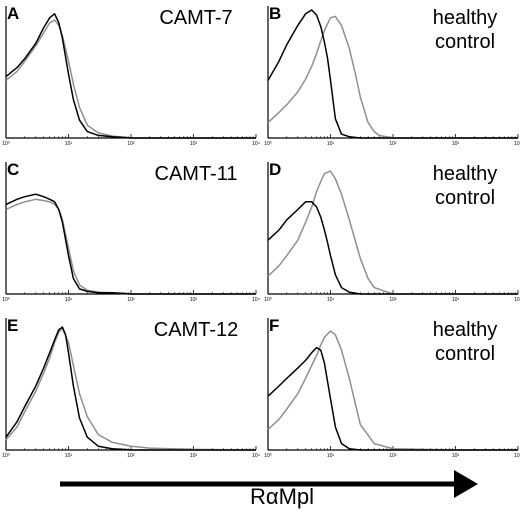 This screenshot has height=516, width=520. What do you see at coordinates (13, 13) in the screenshot?
I see `panel-letter: A` at bounding box center [13, 13].